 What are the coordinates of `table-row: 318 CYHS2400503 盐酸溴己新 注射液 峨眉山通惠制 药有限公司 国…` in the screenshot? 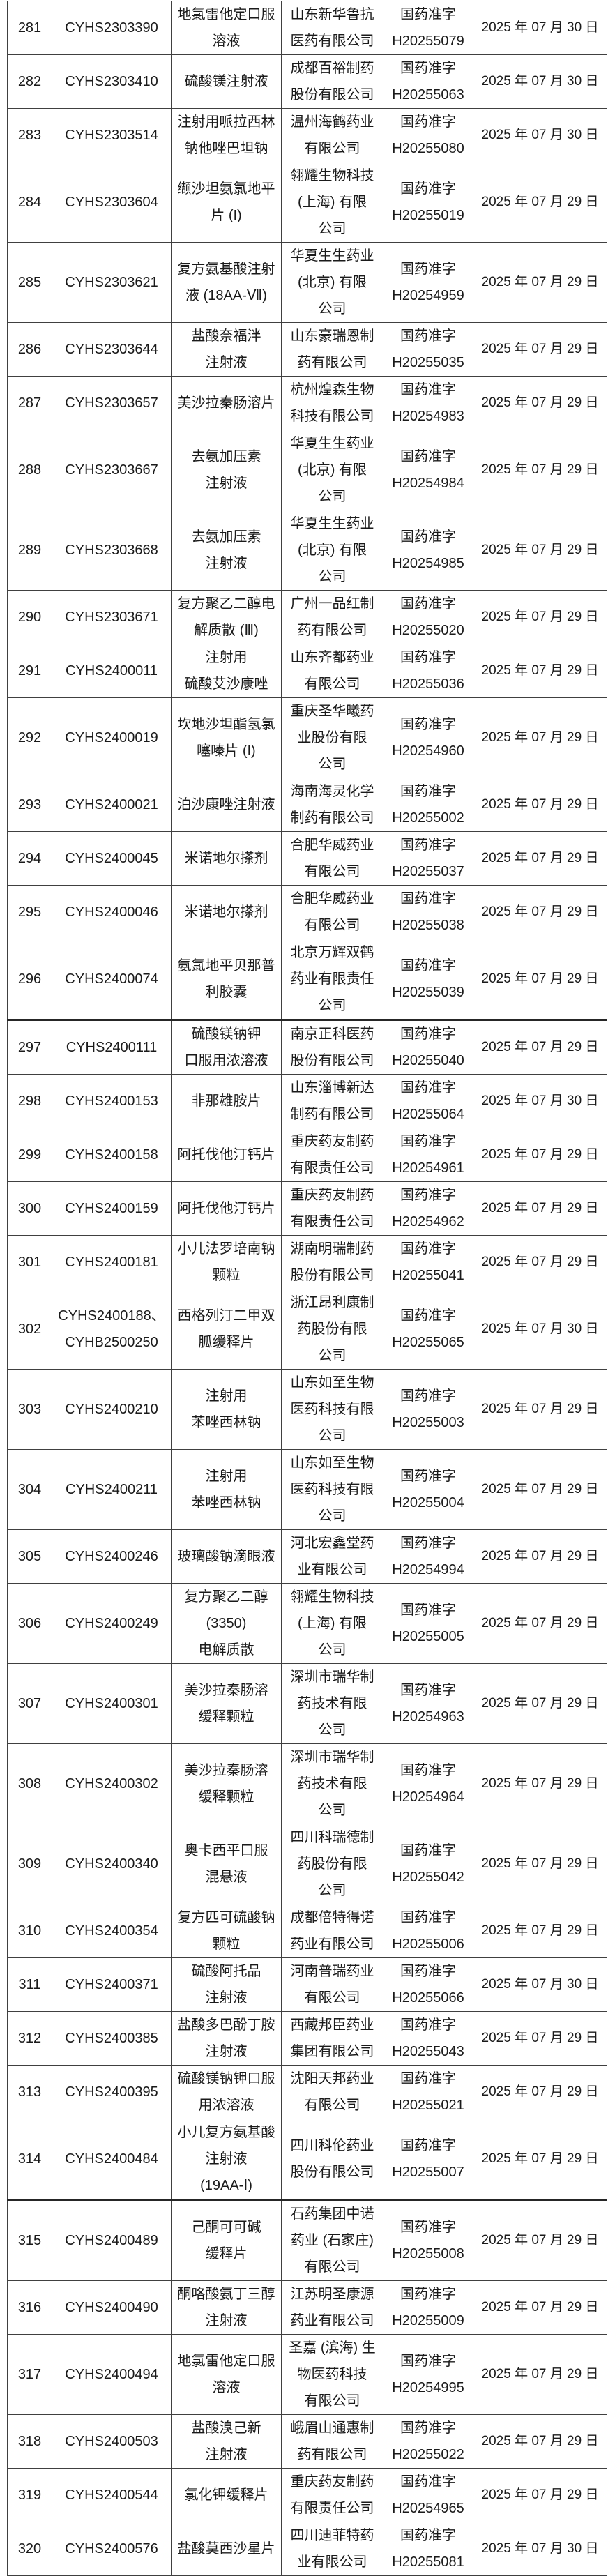 It's located at (307, 2441).